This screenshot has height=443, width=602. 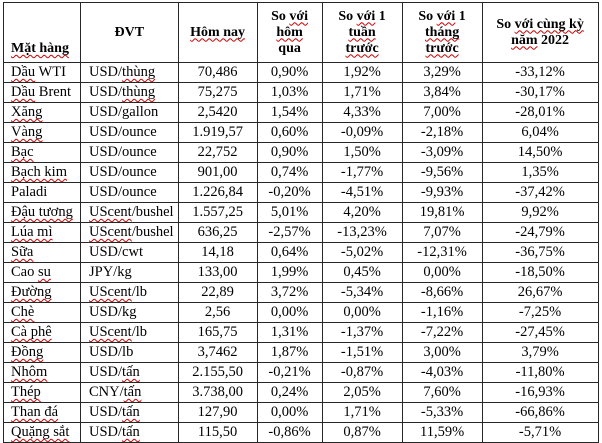 I want to click on header-vs-month: So với 1 tháng trước, so click(x=442, y=32).